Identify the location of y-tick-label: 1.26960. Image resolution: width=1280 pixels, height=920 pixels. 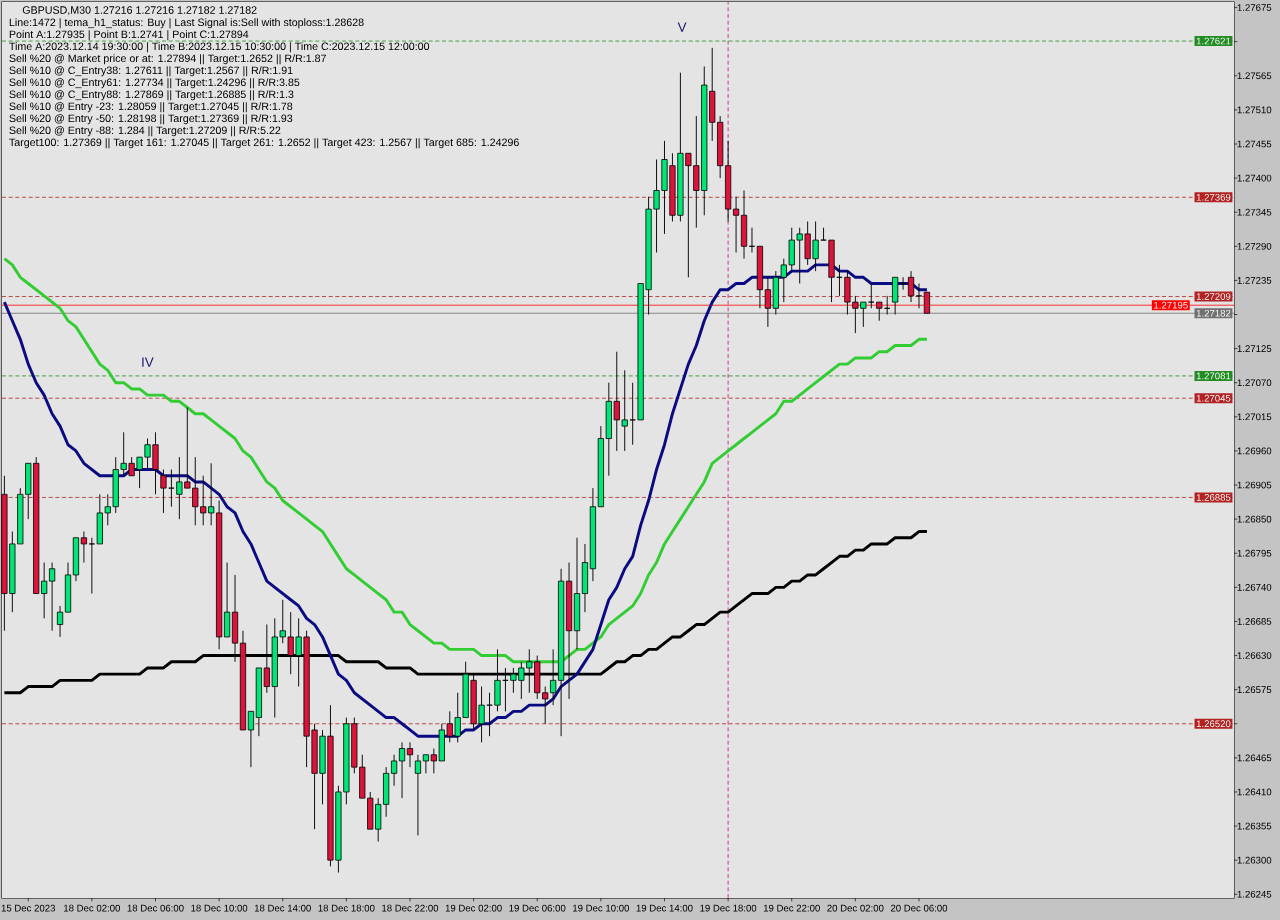
(1254, 451).